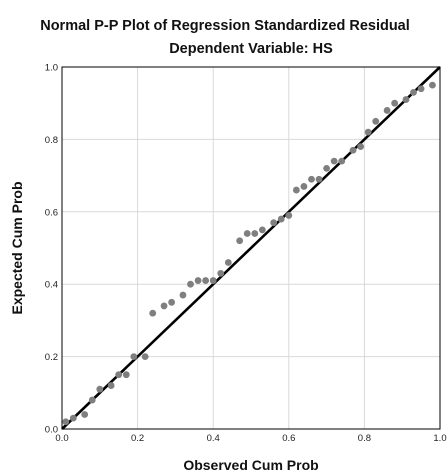 The image size is (448, 472). I want to click on x-axis-label: Observed Cum Prob, so click(250, 464).